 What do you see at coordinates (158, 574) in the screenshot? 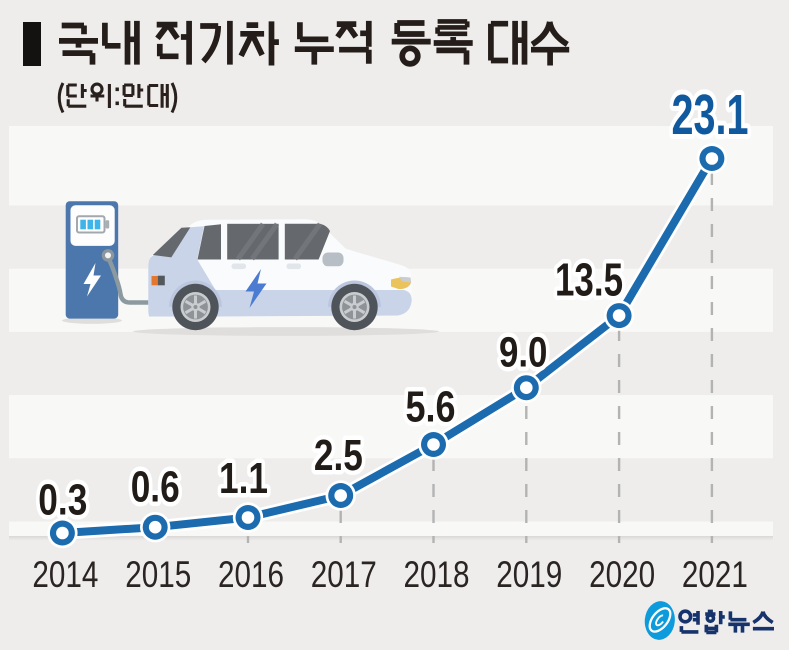
I see `svg-text: 2015` at bounding box center [158, 574].